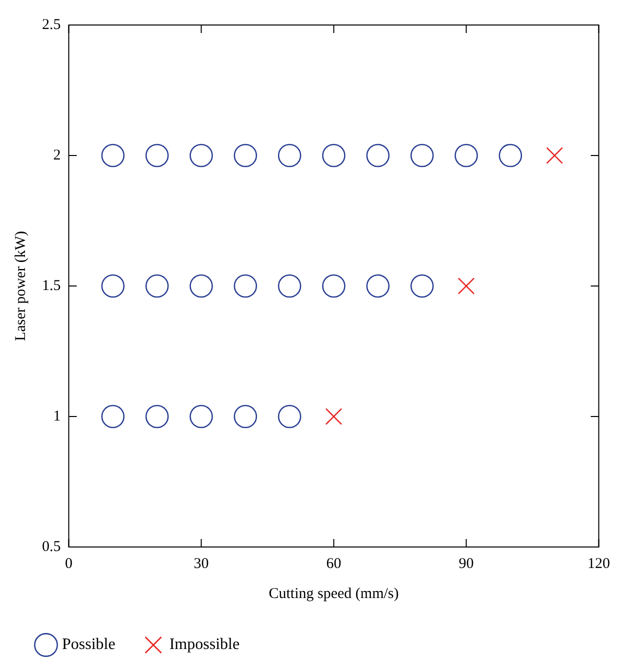  I want to click on x-tick-label: 0, so click(68, 564).